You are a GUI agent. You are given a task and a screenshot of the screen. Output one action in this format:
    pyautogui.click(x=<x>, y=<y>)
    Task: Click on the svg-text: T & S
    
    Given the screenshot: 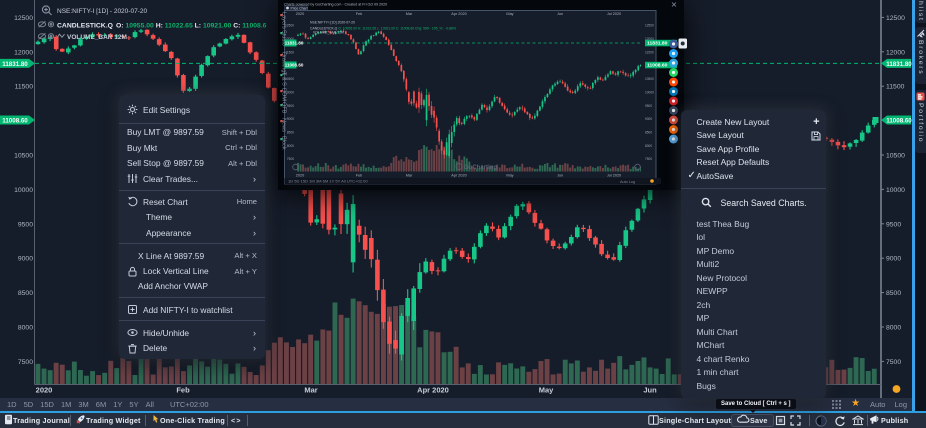 What is the action you would take?
    pyautogui.click(x=284, y=79)
    